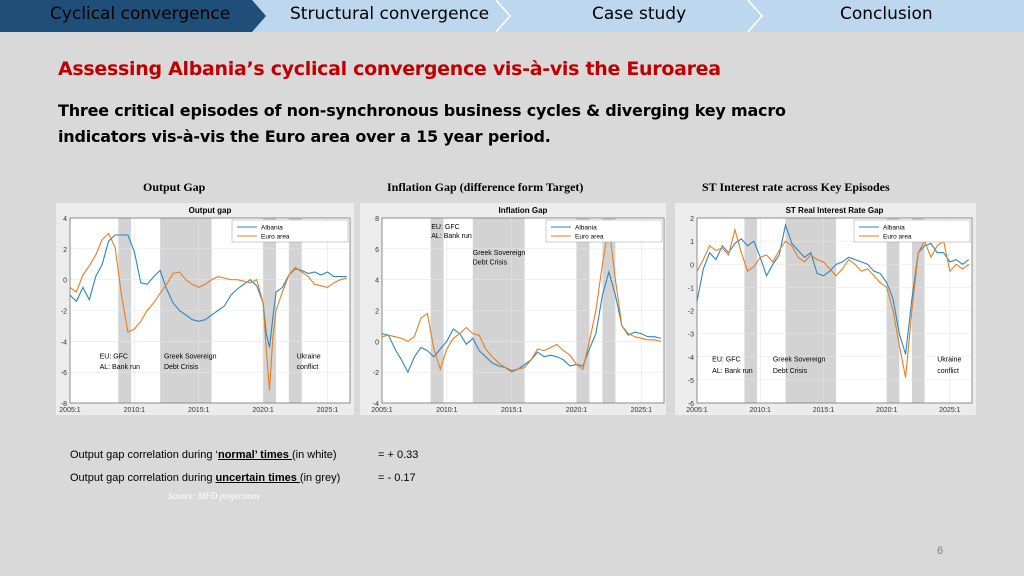 The height and width of the screenshot is (576, 1024). What do you see at coordinates (390, 14) in the screenshot?
I see `tab-label-structural-convergence: Structural convergence` at bounding box center [390, 14].